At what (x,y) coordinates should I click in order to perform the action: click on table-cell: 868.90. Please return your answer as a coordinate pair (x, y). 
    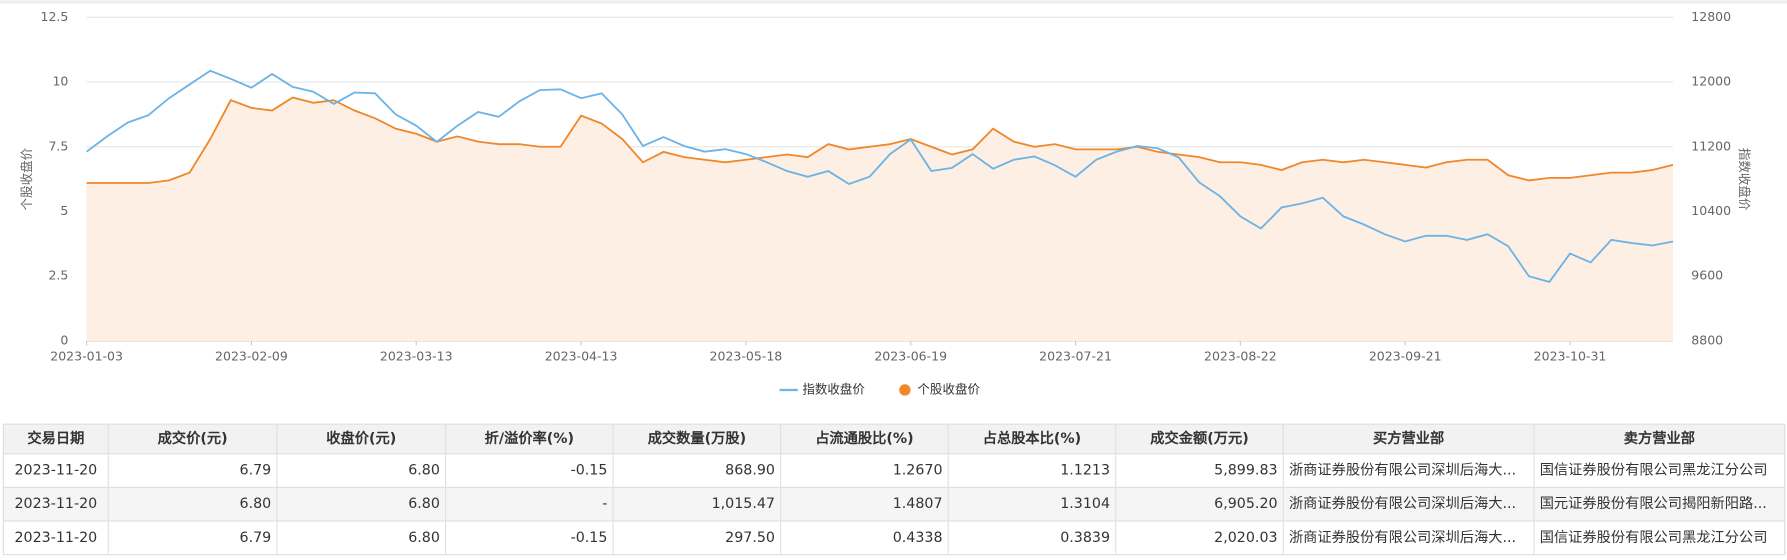
    Looking at the image, I should click on (750, 471).